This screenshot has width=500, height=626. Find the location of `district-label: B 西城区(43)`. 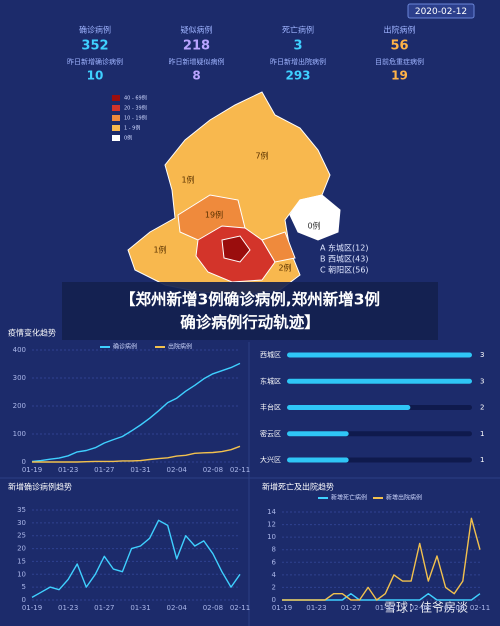

district-label: B 西城区(43) is located at coordinates (344, 259).